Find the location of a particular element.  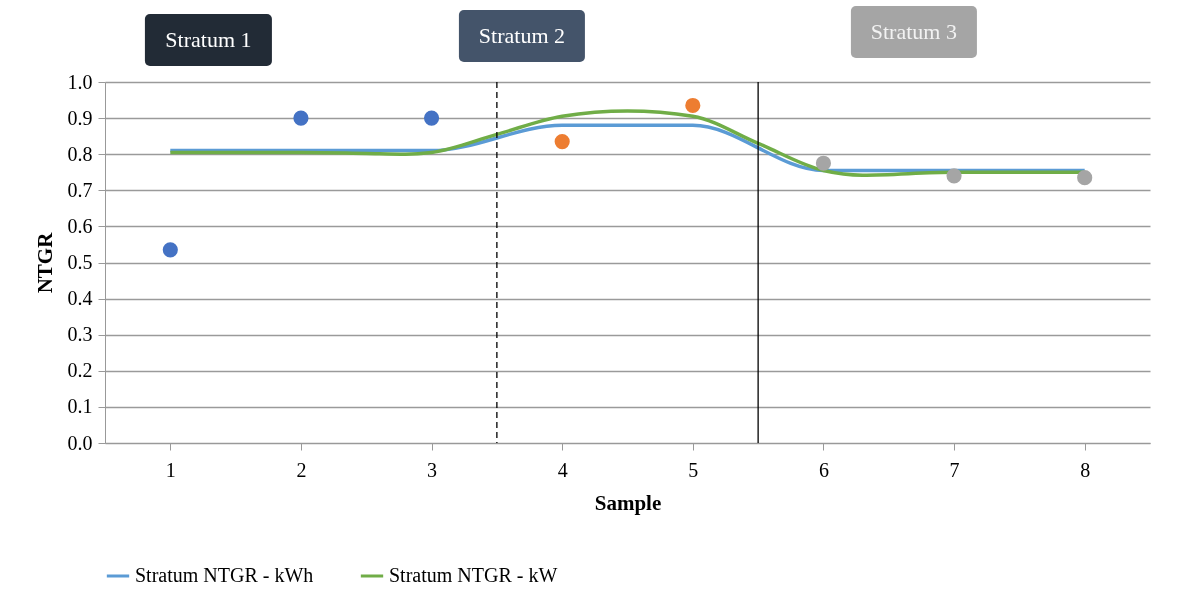

x-tick-label: 1 is located at coordinates (170, 469).